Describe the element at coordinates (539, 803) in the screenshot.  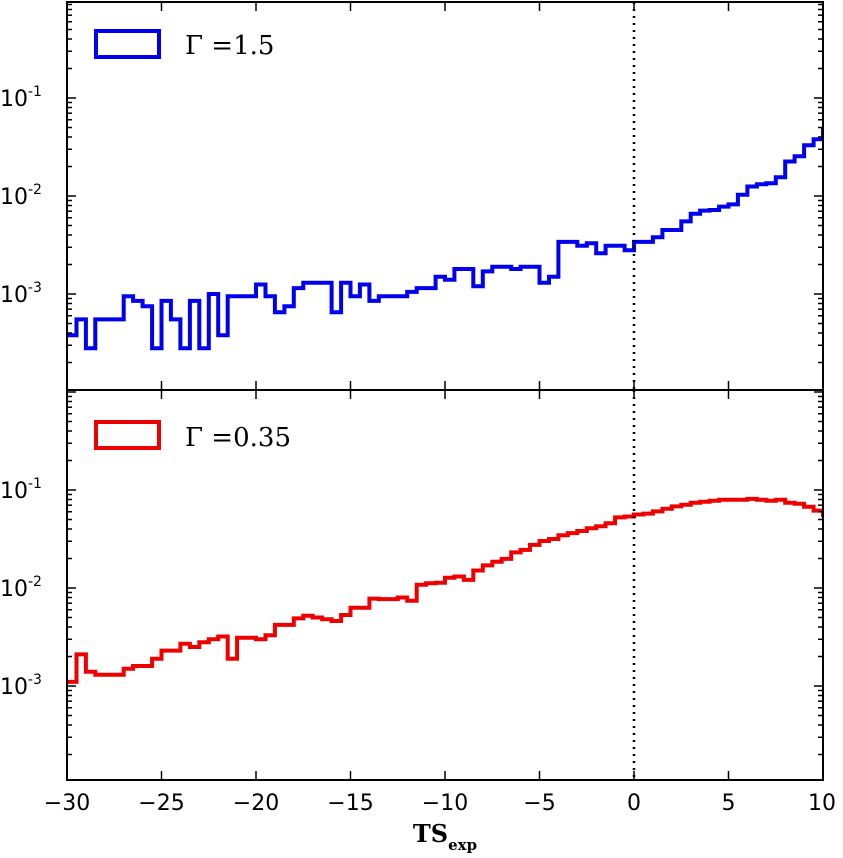
I see `x-tick-label: −5` at that location.